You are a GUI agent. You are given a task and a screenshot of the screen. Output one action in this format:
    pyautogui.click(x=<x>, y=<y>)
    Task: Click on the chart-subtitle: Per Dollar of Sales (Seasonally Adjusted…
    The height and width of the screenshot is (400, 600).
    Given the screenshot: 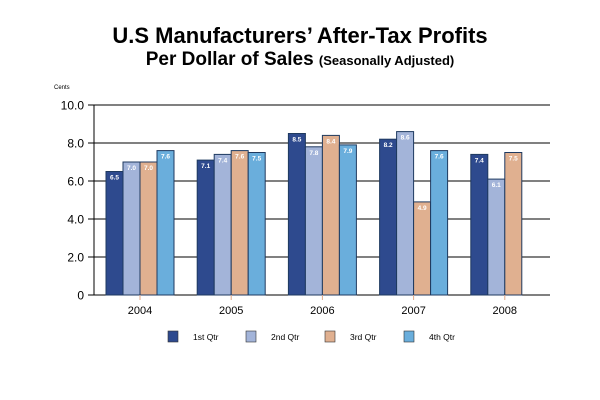 What is the action you would take?
    pyautogui.click(x=300, y=60)
    